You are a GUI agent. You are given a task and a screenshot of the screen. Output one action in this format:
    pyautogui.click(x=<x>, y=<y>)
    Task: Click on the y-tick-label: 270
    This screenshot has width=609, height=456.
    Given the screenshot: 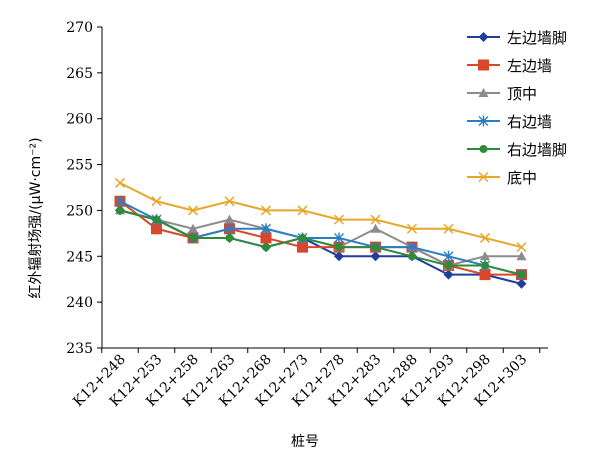 What is the action you would take?
    pyautogui.click(x=79, y=28)
    